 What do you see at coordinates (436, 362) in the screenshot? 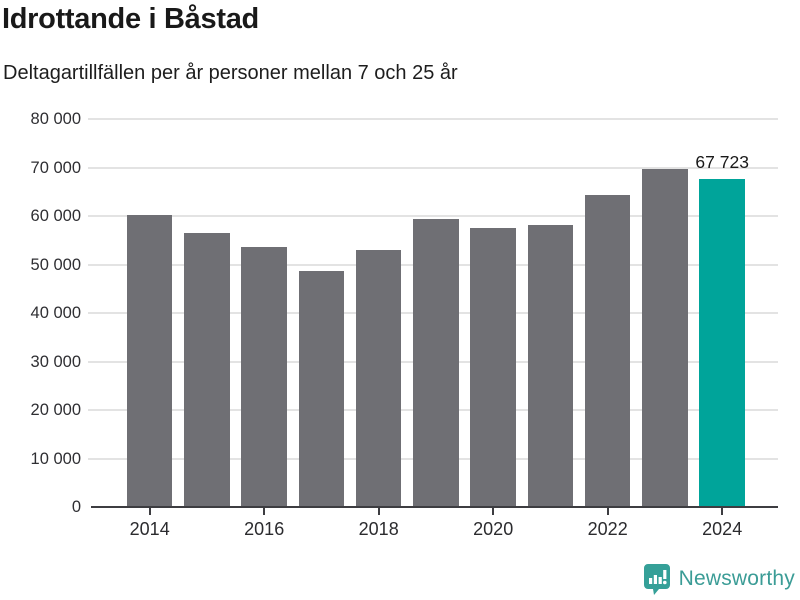
I see `bar-2019` at bounding box center [436, 362].